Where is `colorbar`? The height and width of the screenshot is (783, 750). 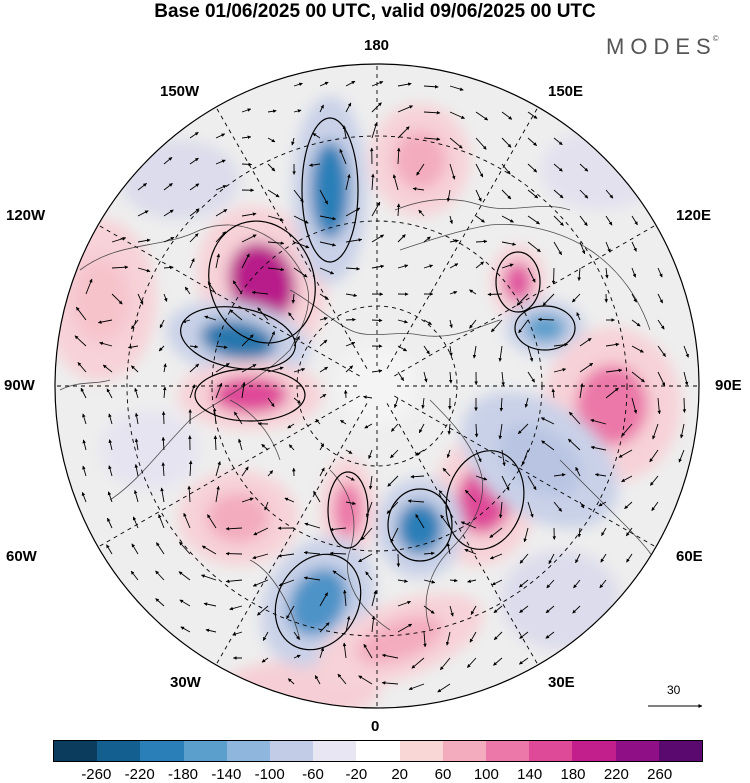
colorbar is located at coordinates (378, 751).